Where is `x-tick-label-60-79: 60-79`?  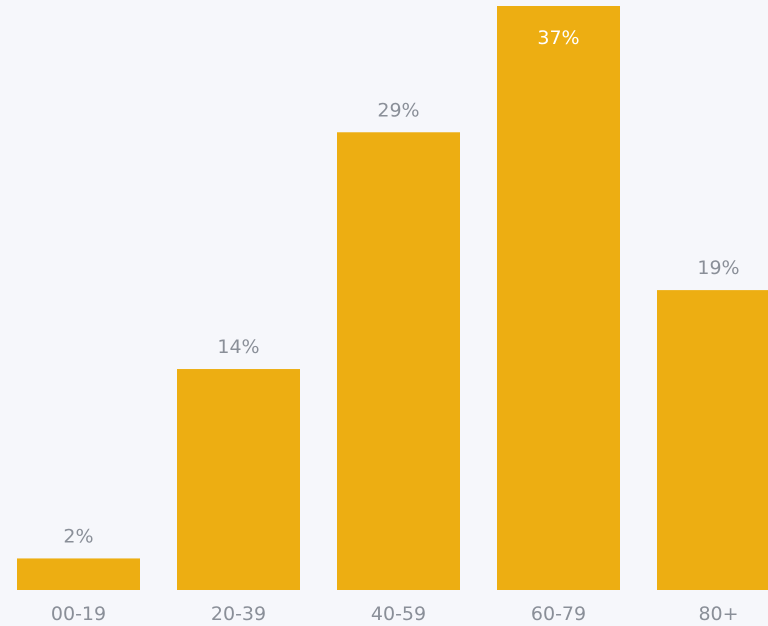 x-tick-label-60-79: 60-79 is located at coordinates (558, 614).